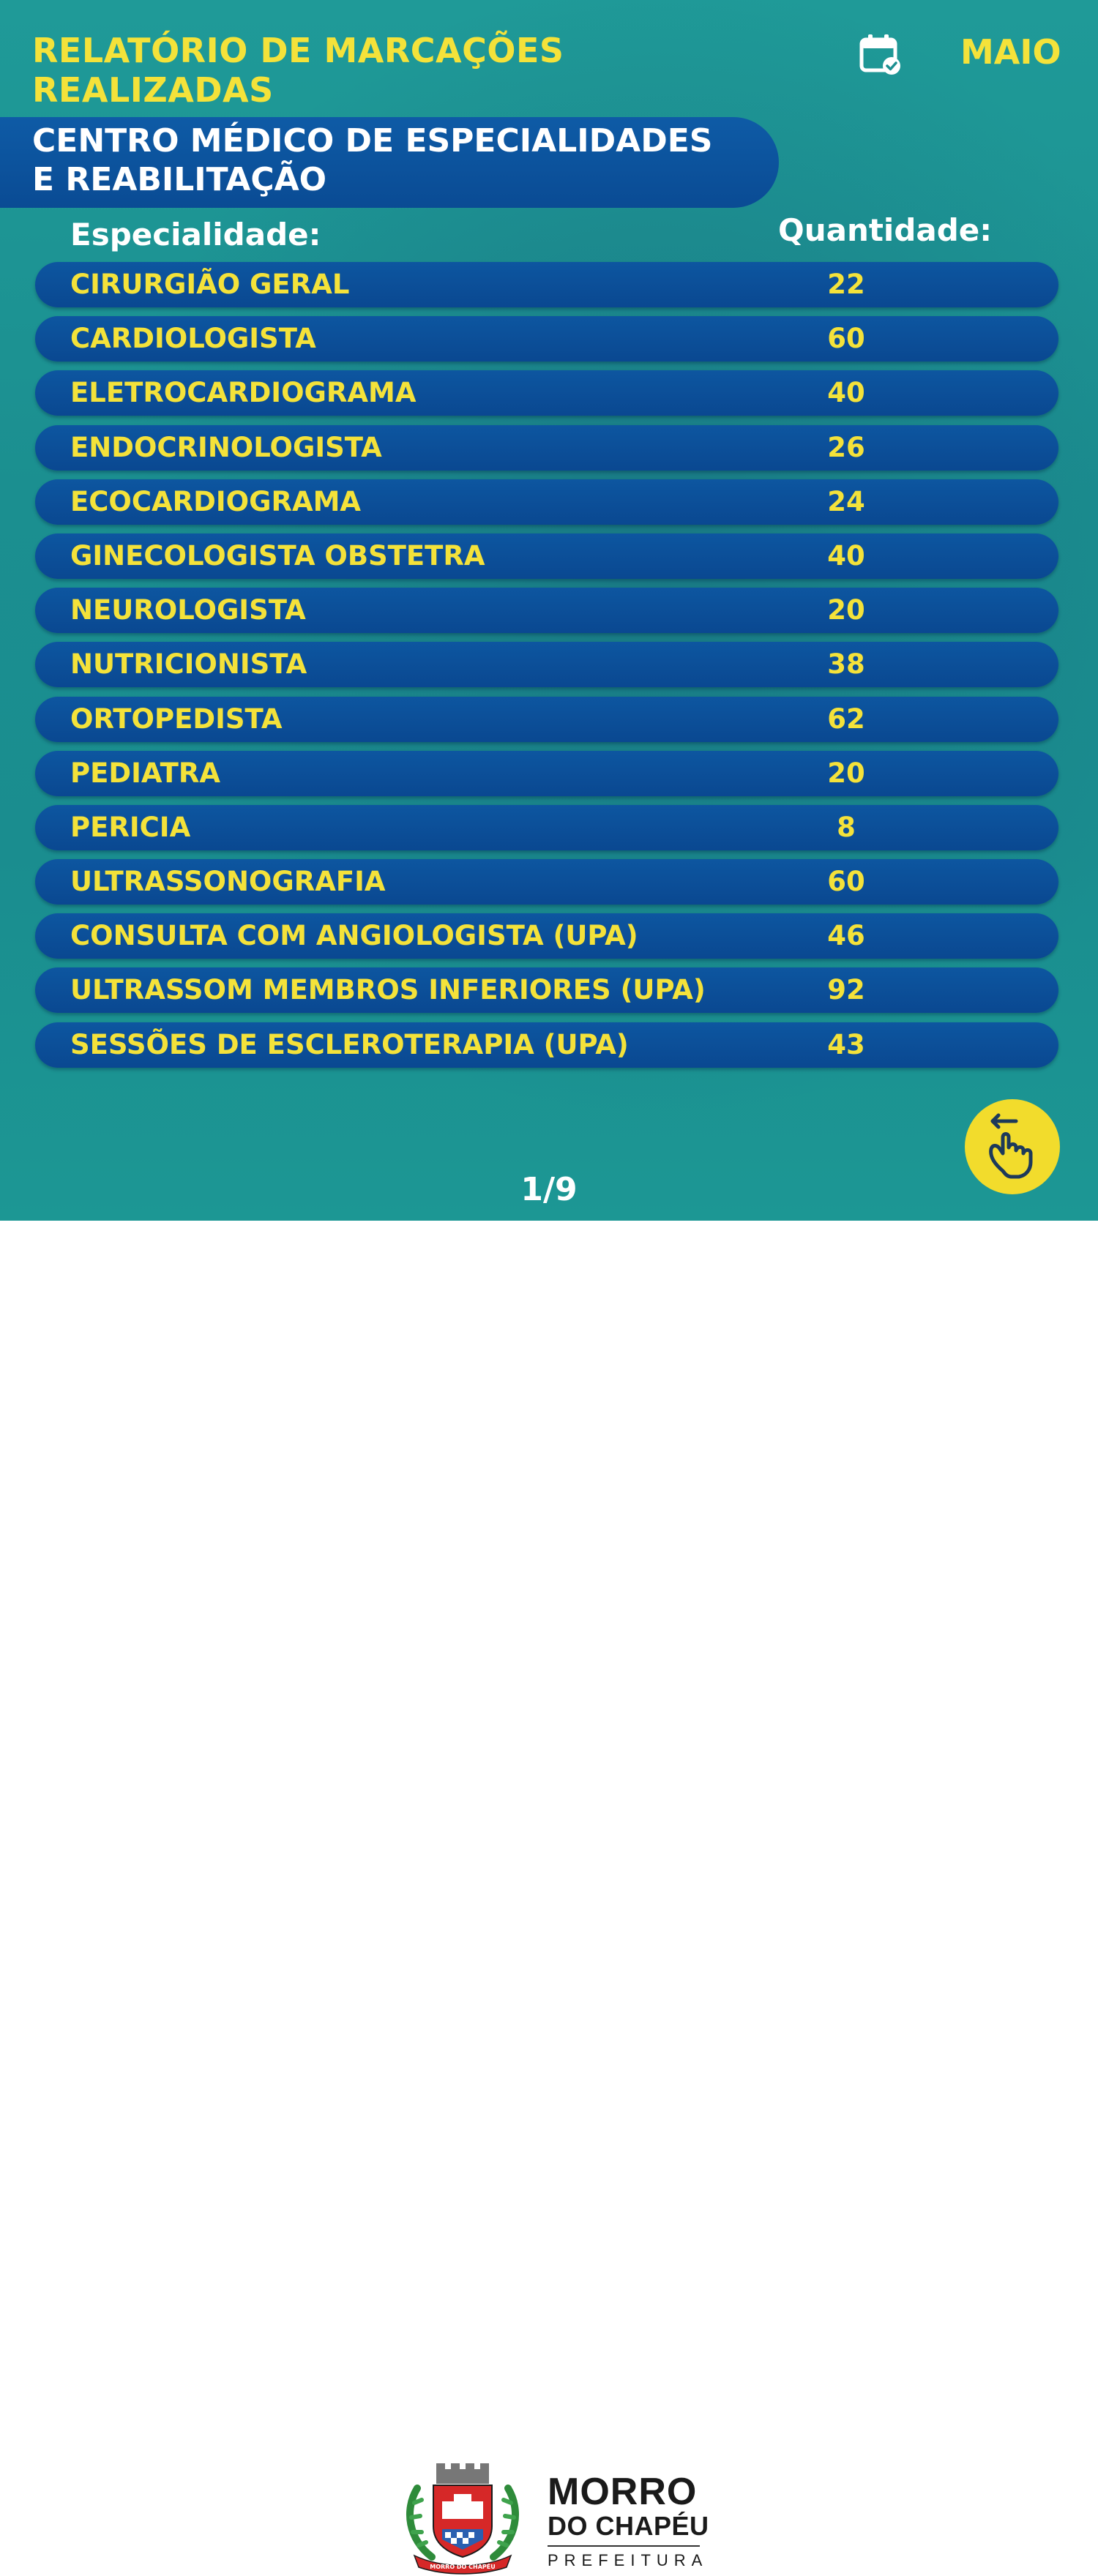 The height and width of the screenshot is (2576, 1098). Describe the element at coordinates (546, 719) in the screenshot. I see `table-row: ORTOPEDISTA 62` at that location.